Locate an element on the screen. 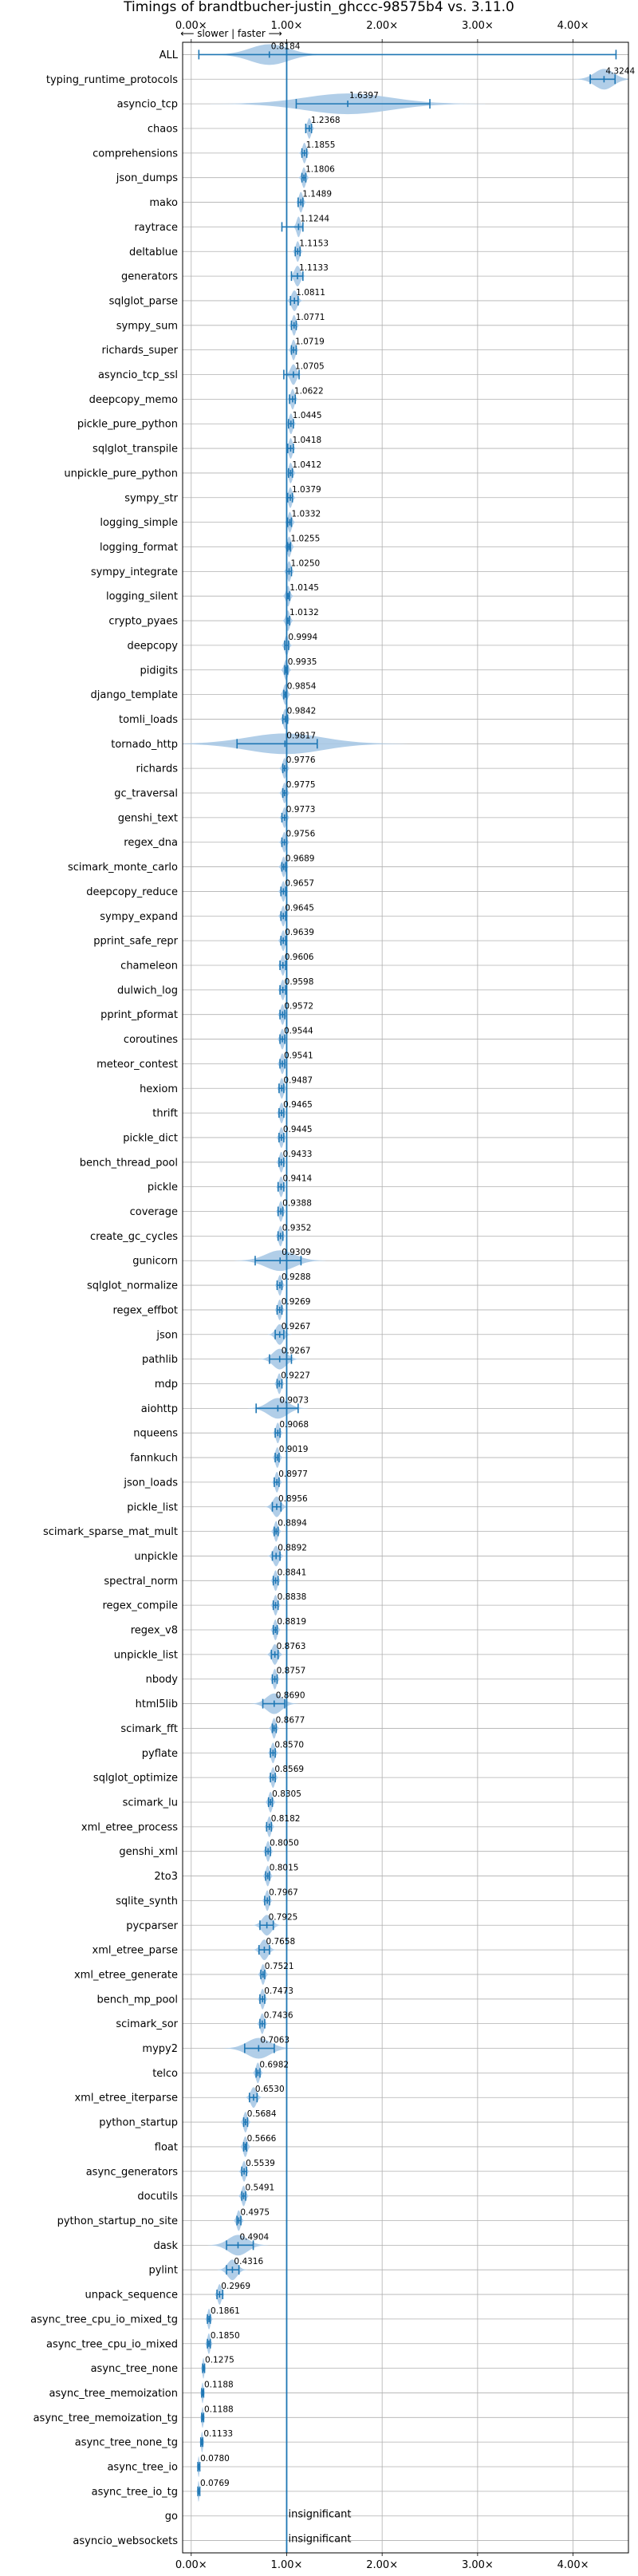 The width and height of the screenshot is (638, 2576). category-label: nbody is located at coordinates (163, 1680).